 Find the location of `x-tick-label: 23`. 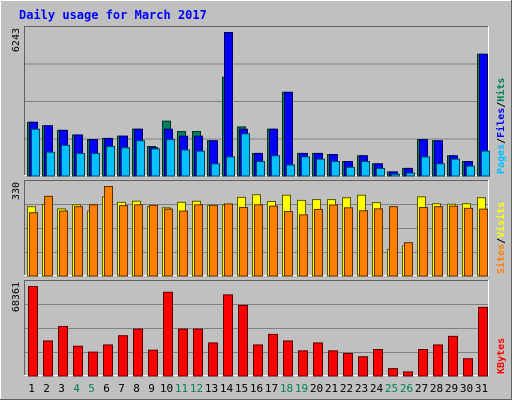

x-tick-label: 23 is located at coordinates (361, 388).